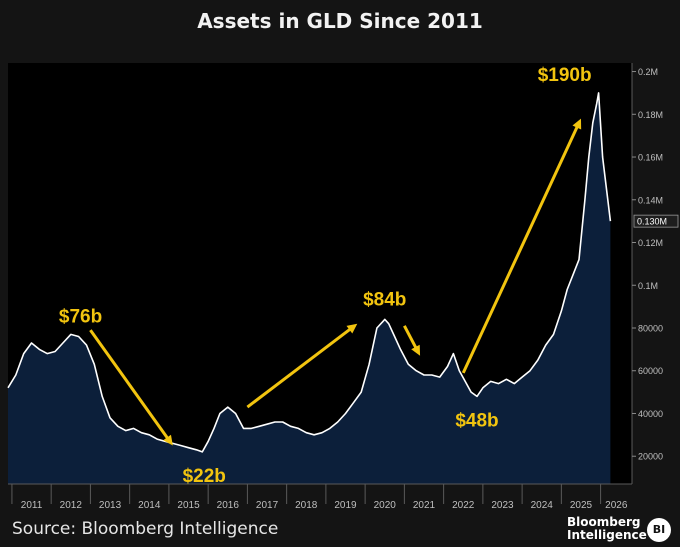 The height and width of the screenshot is (547, 680). What do you see at coordinates (204, 476) in the screenshot?
I see `annotation-label: $22b` at bounding box center [204, 476].